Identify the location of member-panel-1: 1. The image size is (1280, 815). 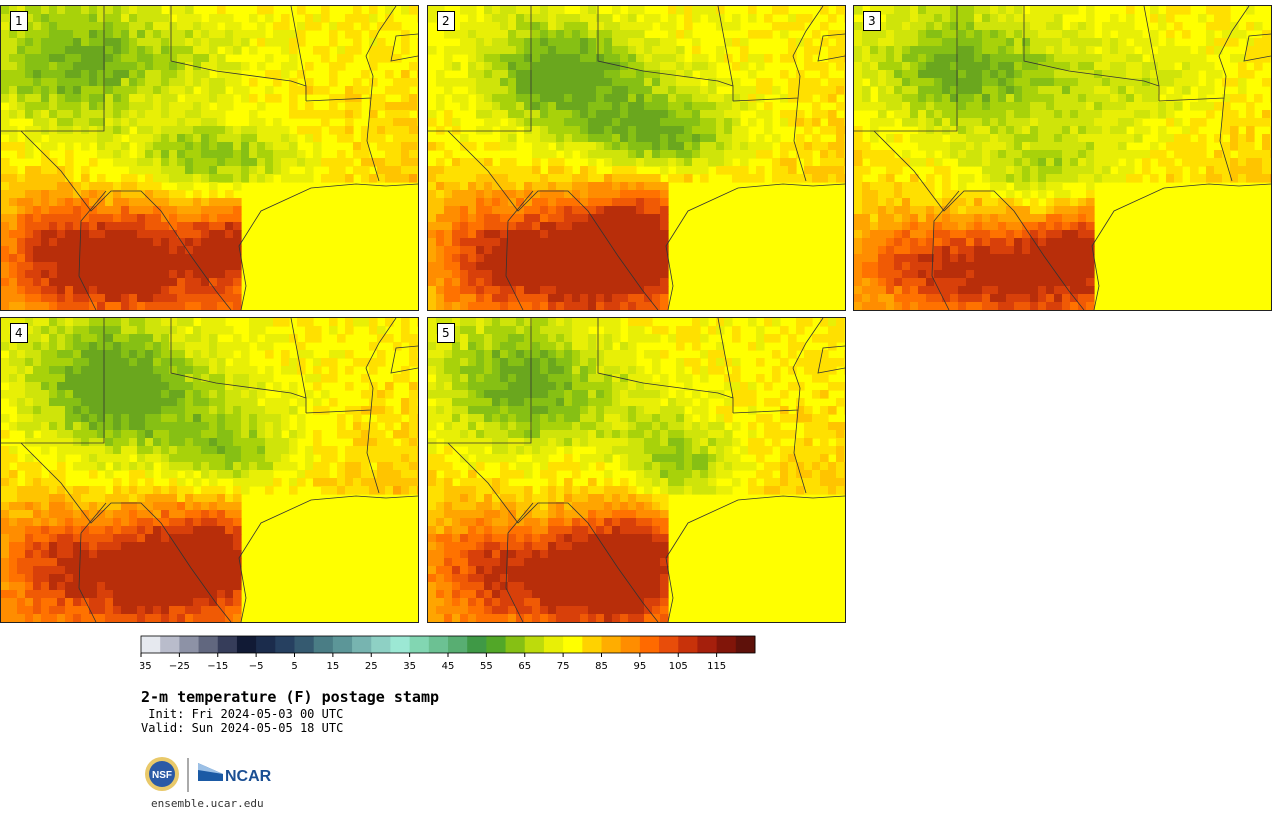
(209, 158).